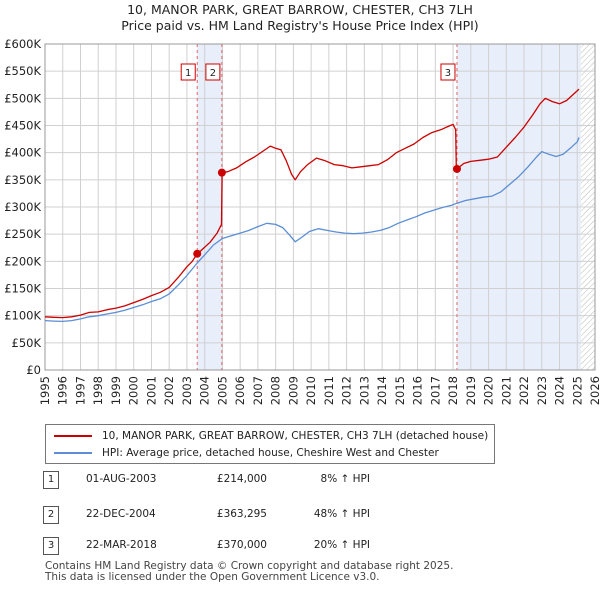  Describe the element at coordinates (241, 545) in the screenshot. I see `sale-price: £370,000` at that location.